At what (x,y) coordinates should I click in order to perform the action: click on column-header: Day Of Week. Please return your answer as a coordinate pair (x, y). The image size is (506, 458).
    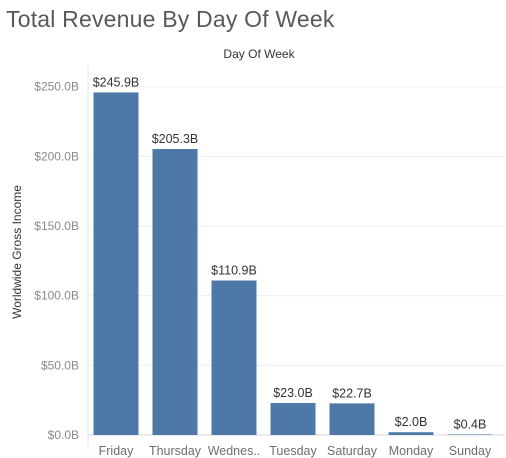
    Looking at the image, I should click on (259, 54).